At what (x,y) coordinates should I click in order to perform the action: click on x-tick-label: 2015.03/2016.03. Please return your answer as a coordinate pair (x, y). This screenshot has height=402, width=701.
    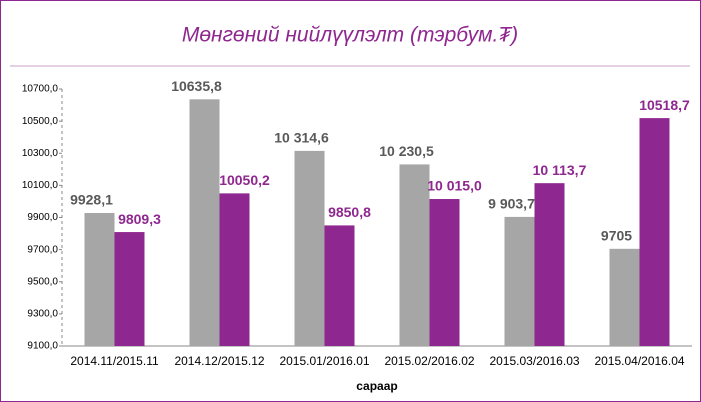
    Looking at the image, I should click on (534, 361).